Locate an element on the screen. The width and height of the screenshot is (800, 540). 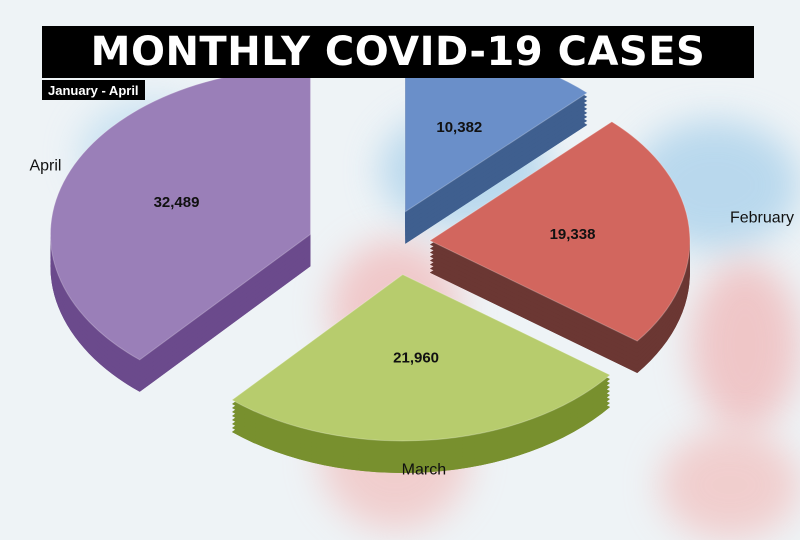
chart-title: MONTHLY COVID-19 CASES is located at coordinates (398, 52).